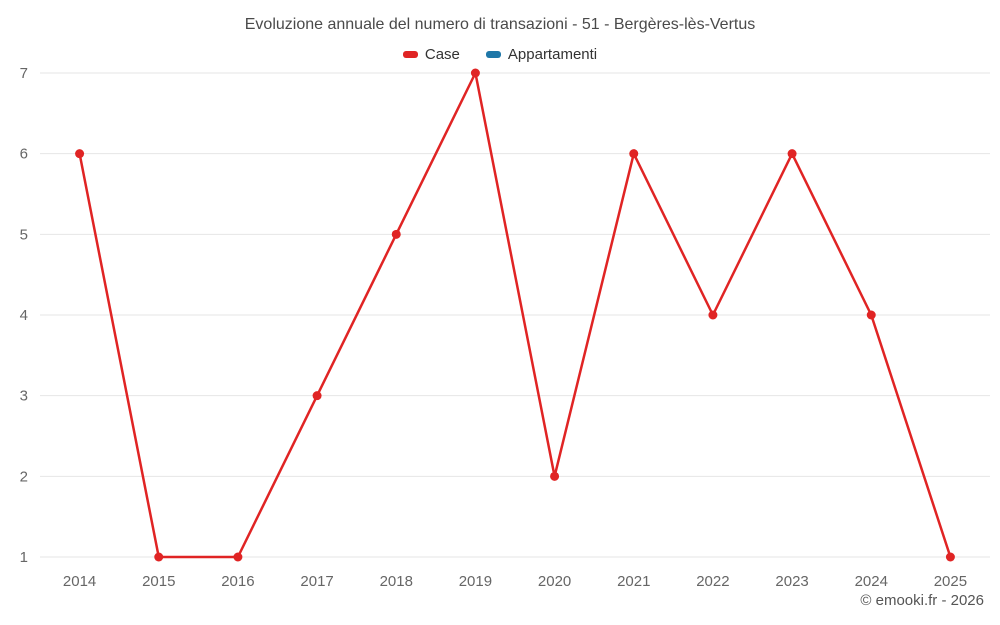 The height and width of the screenshot is (625, 1000). I want to click on y-tick-label: 5, so click(24, 234).